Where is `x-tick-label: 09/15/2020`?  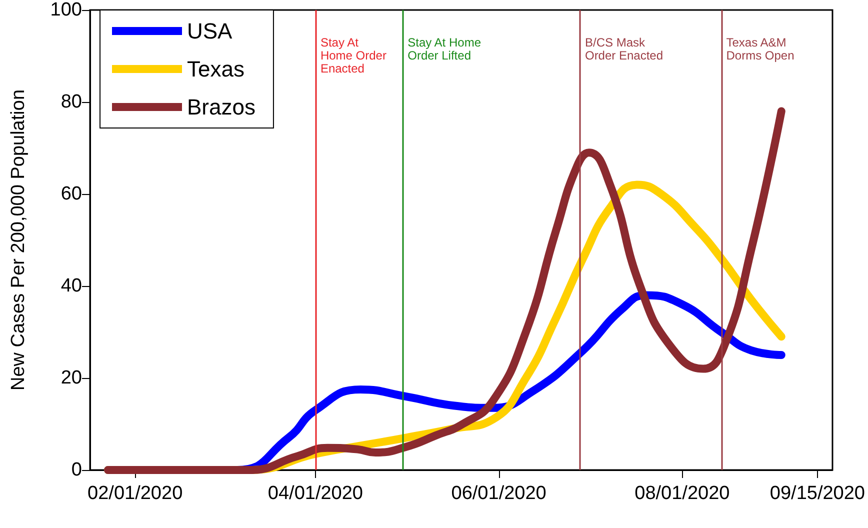
x-tick-label: 09/15/2020 is located at coordinates (817, 493).